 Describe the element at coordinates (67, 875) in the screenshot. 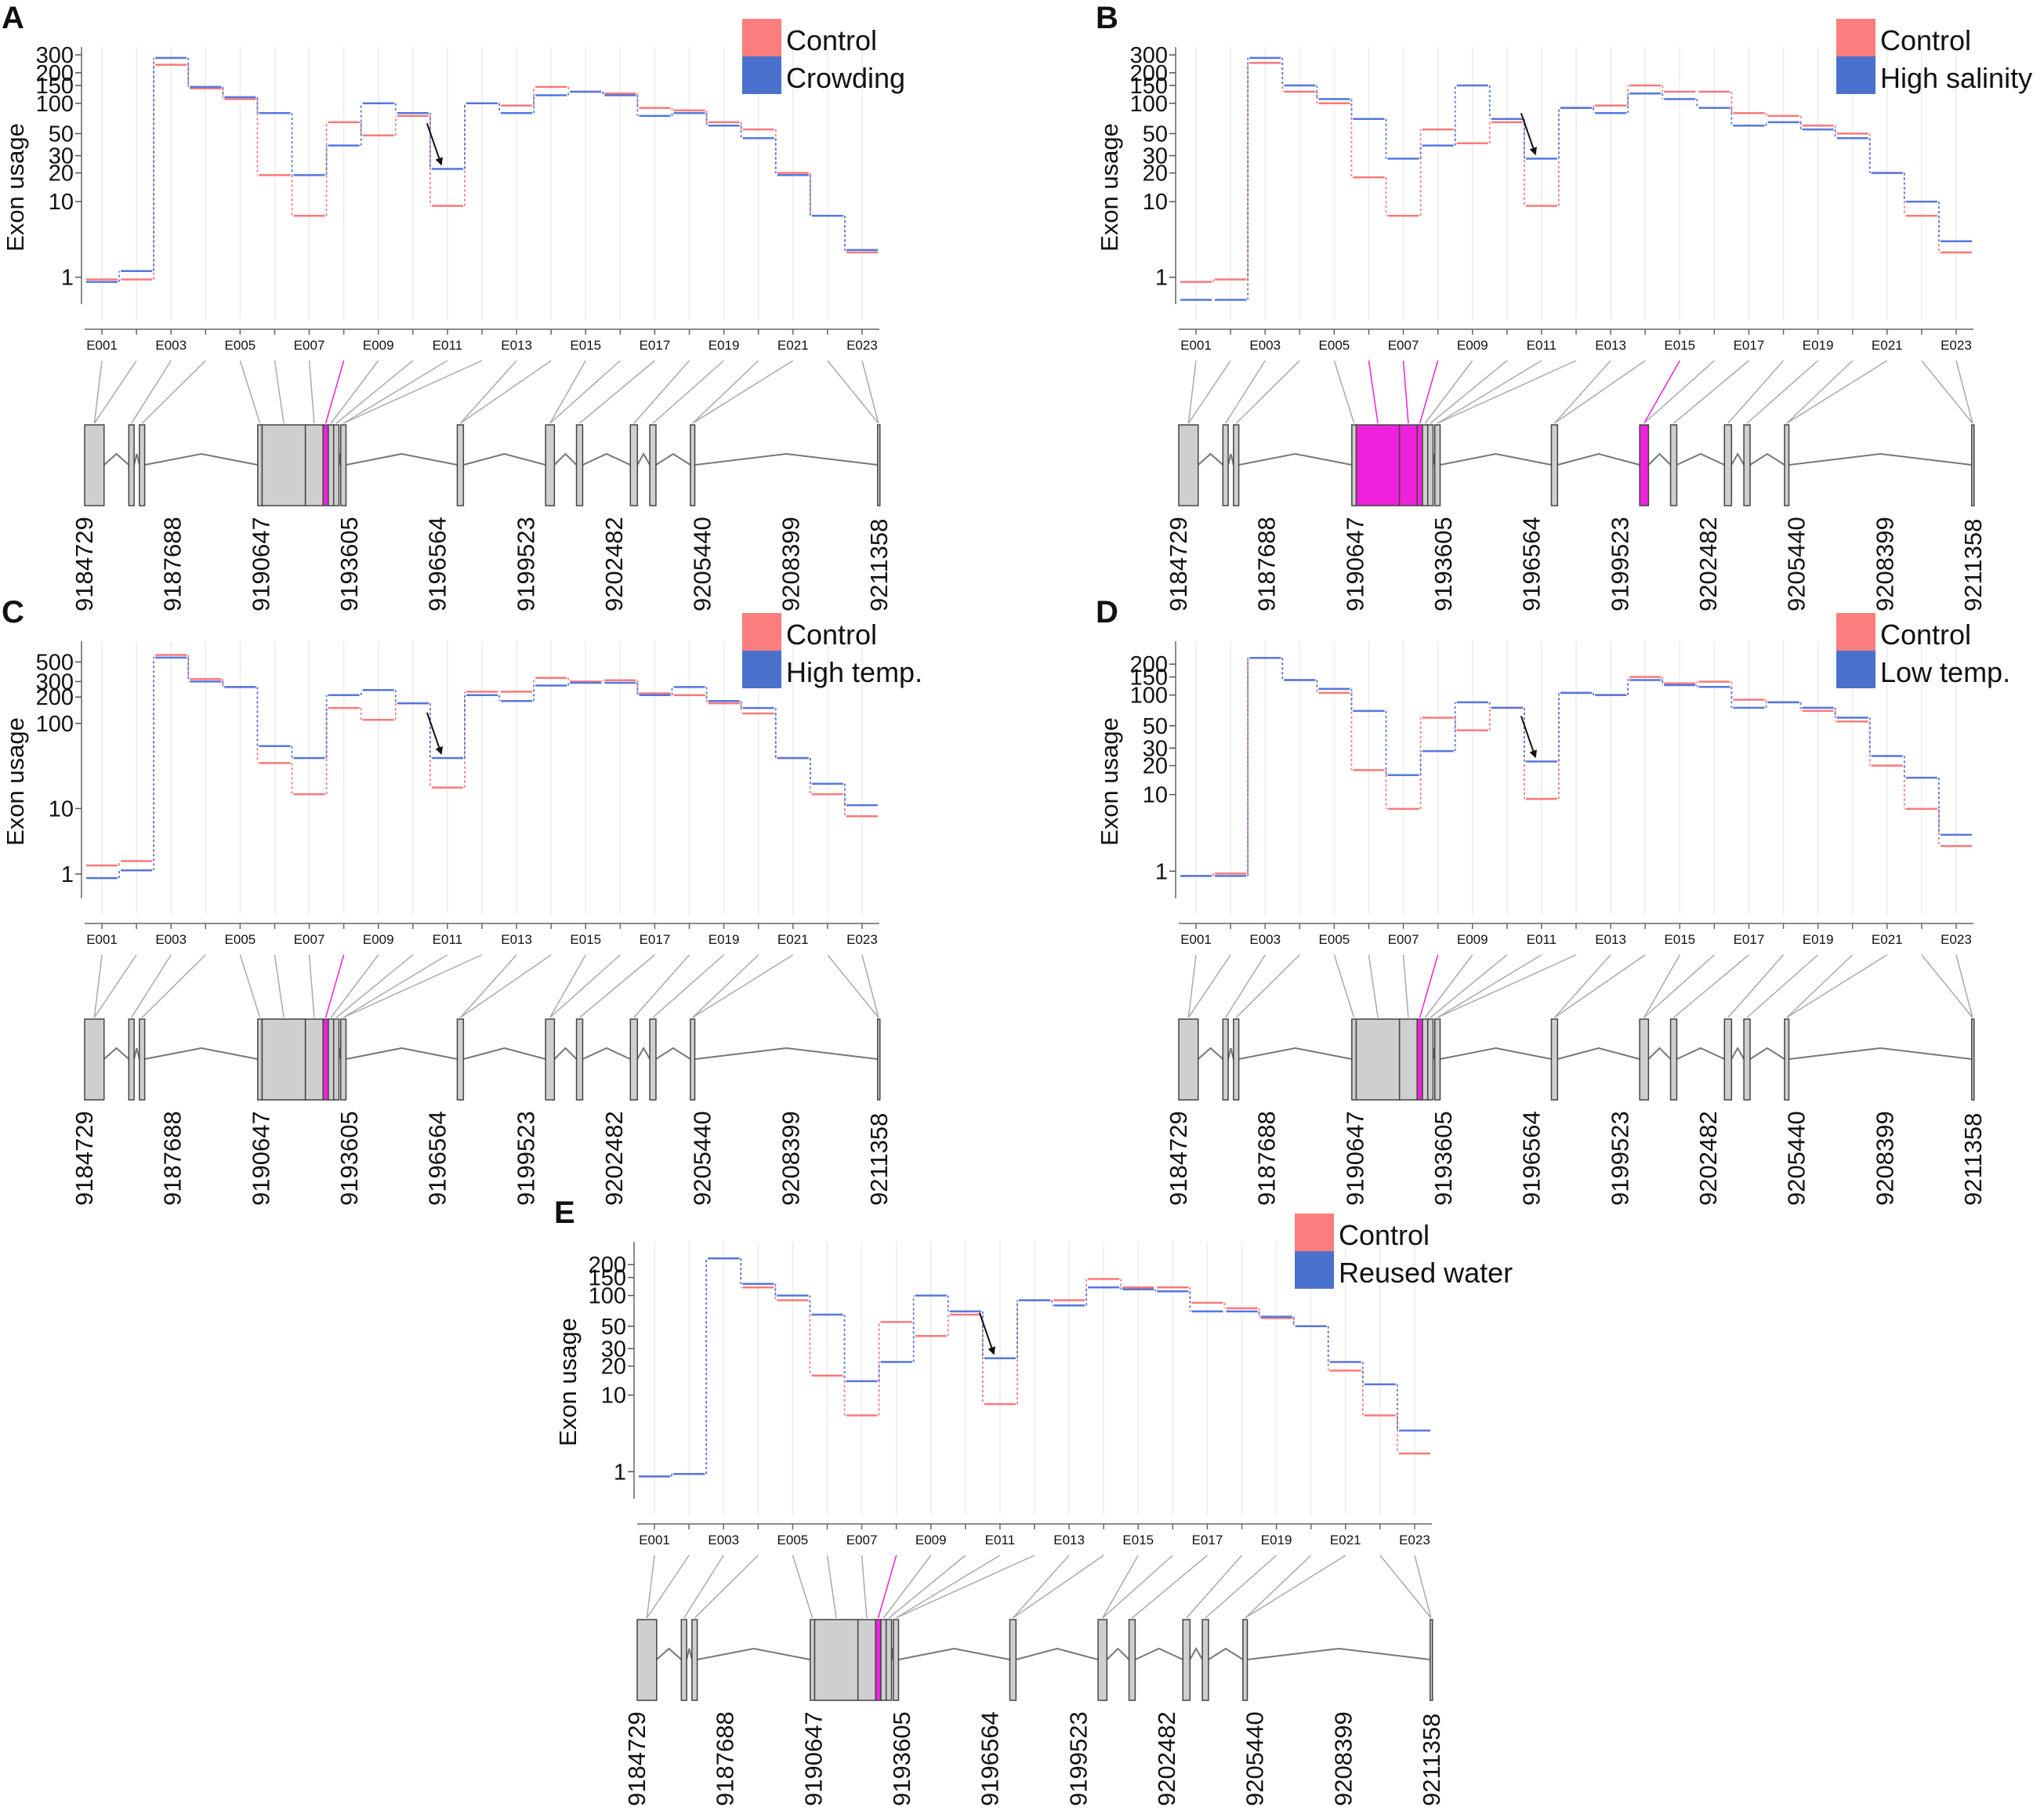

I see `y-tick-label: 1` at that location.